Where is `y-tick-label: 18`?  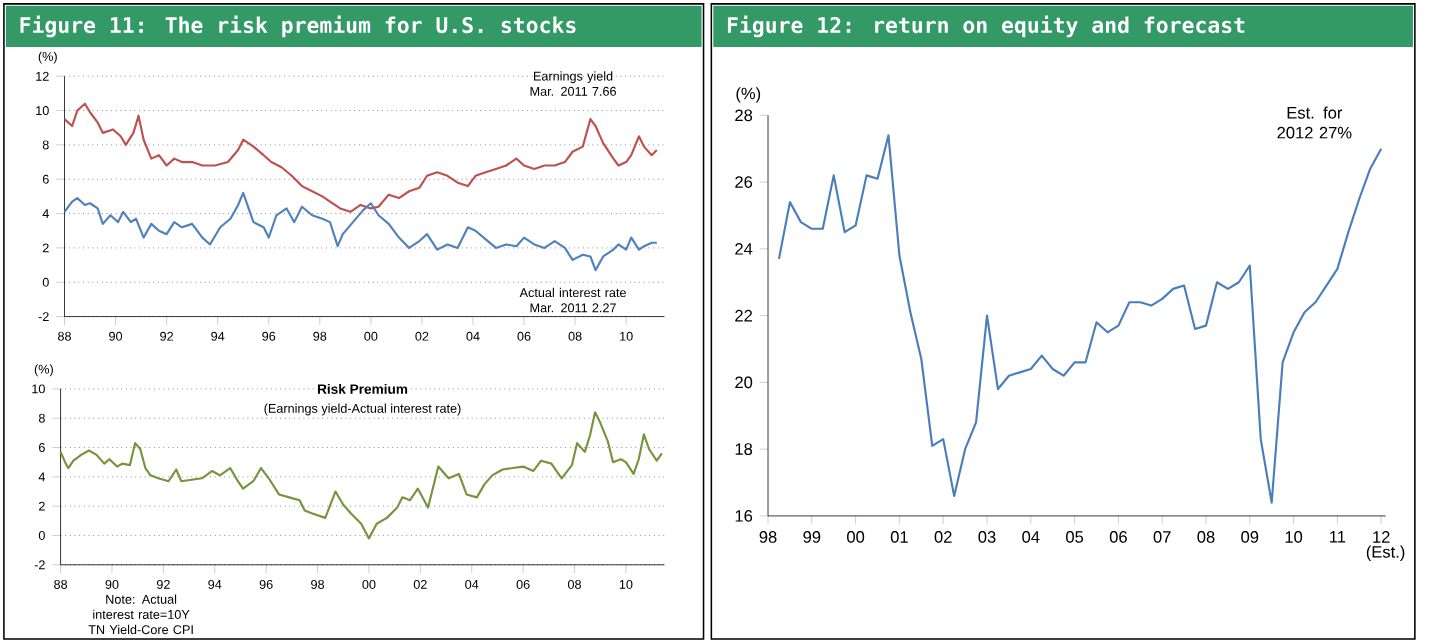
y-tick-label: 18 is located at coordinates (744, 448).